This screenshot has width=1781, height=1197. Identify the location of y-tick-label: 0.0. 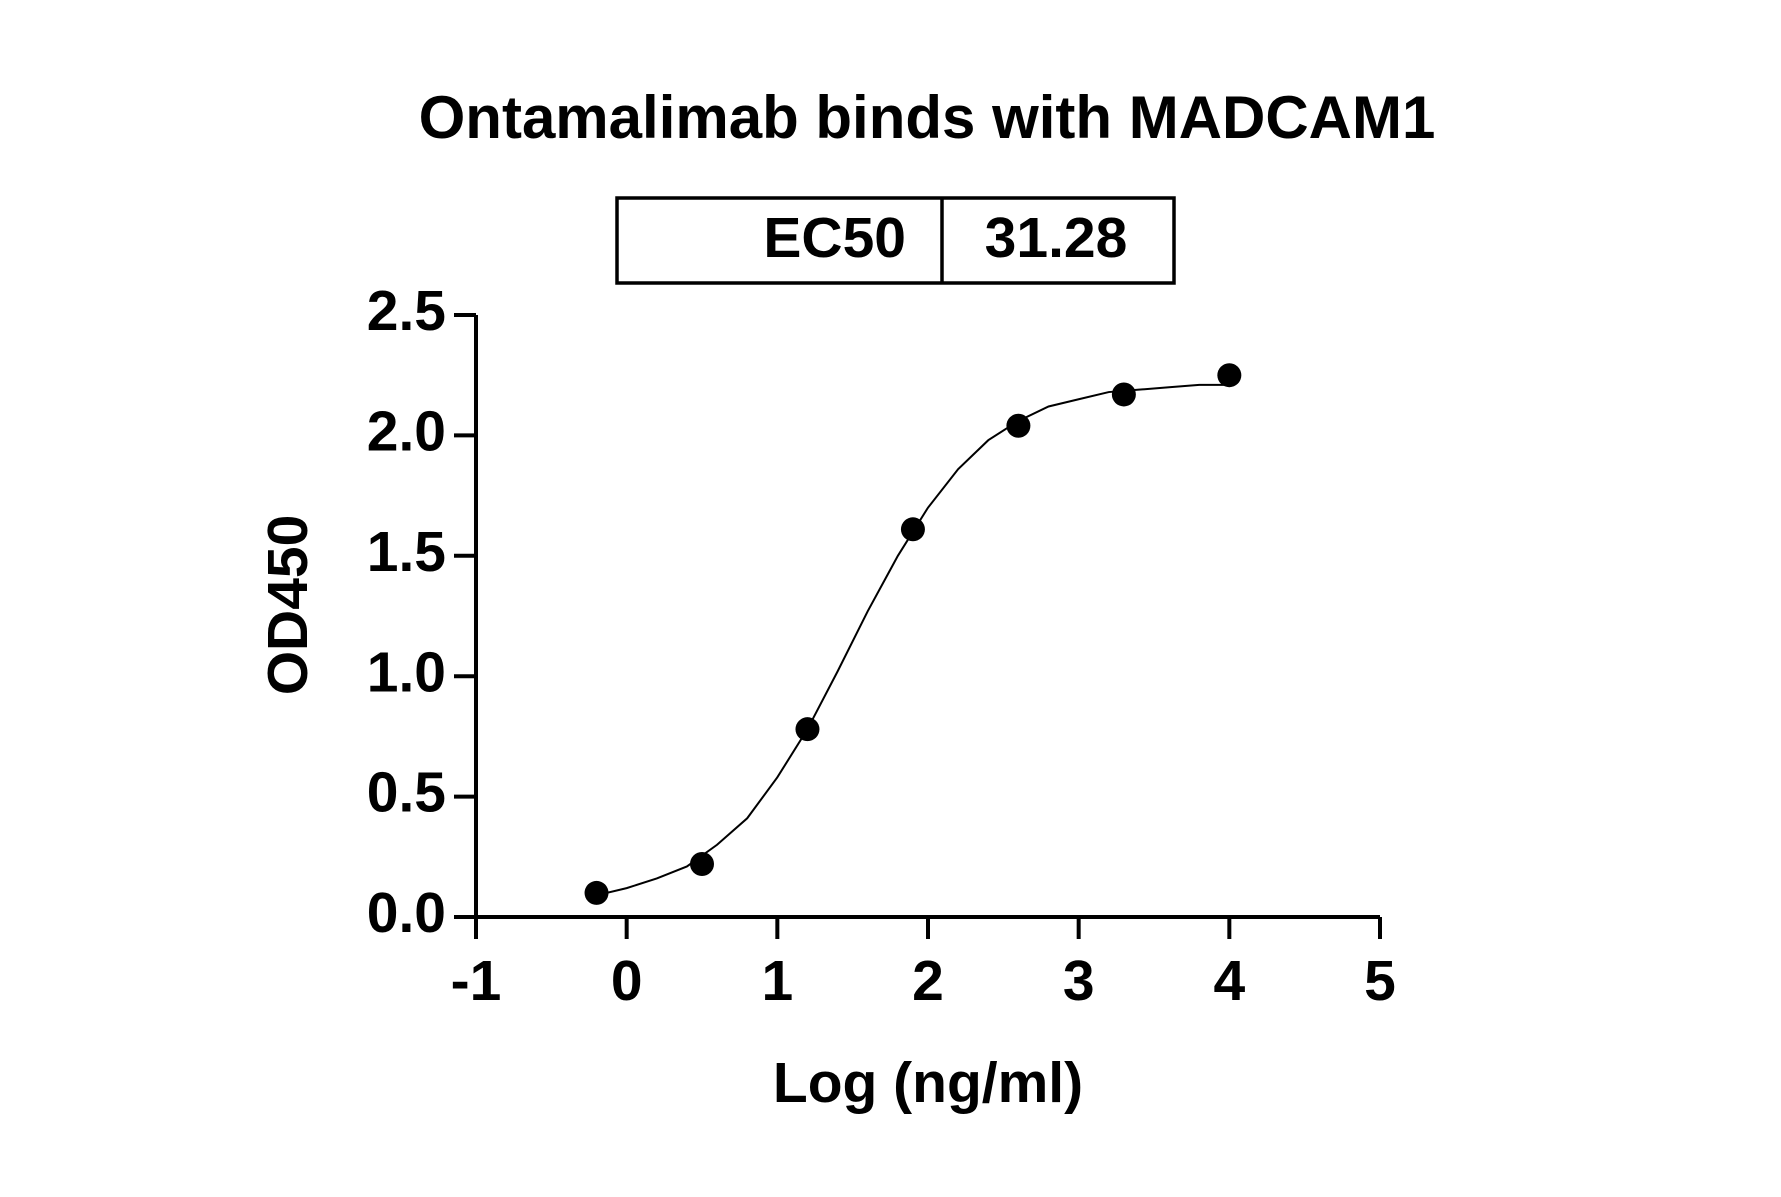
(406, 913).